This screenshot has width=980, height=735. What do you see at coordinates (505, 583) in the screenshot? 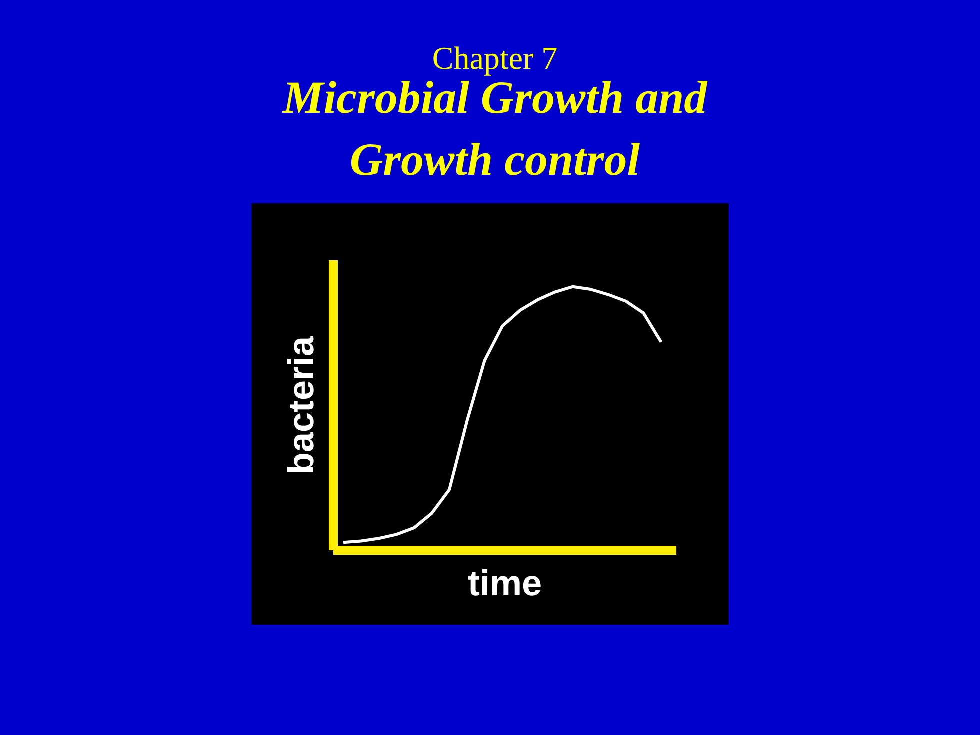
I see `x-axis-title: time` at bounding box center [505, 583].